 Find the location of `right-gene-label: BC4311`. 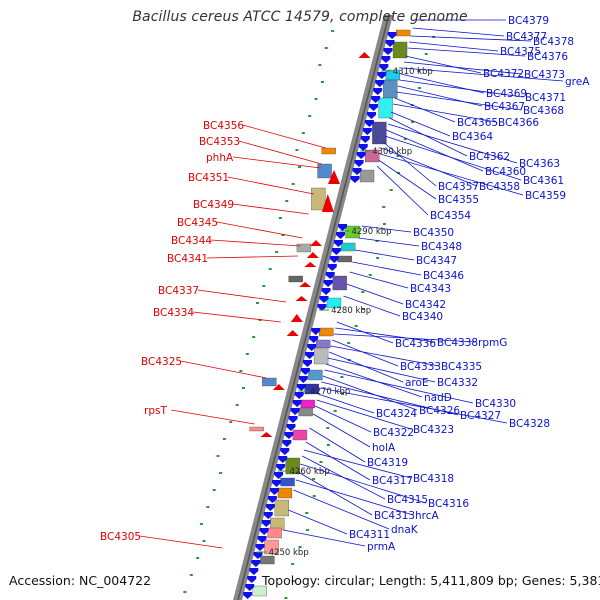

right-gene-label: BC4311 is located at coordinates (369, 535).